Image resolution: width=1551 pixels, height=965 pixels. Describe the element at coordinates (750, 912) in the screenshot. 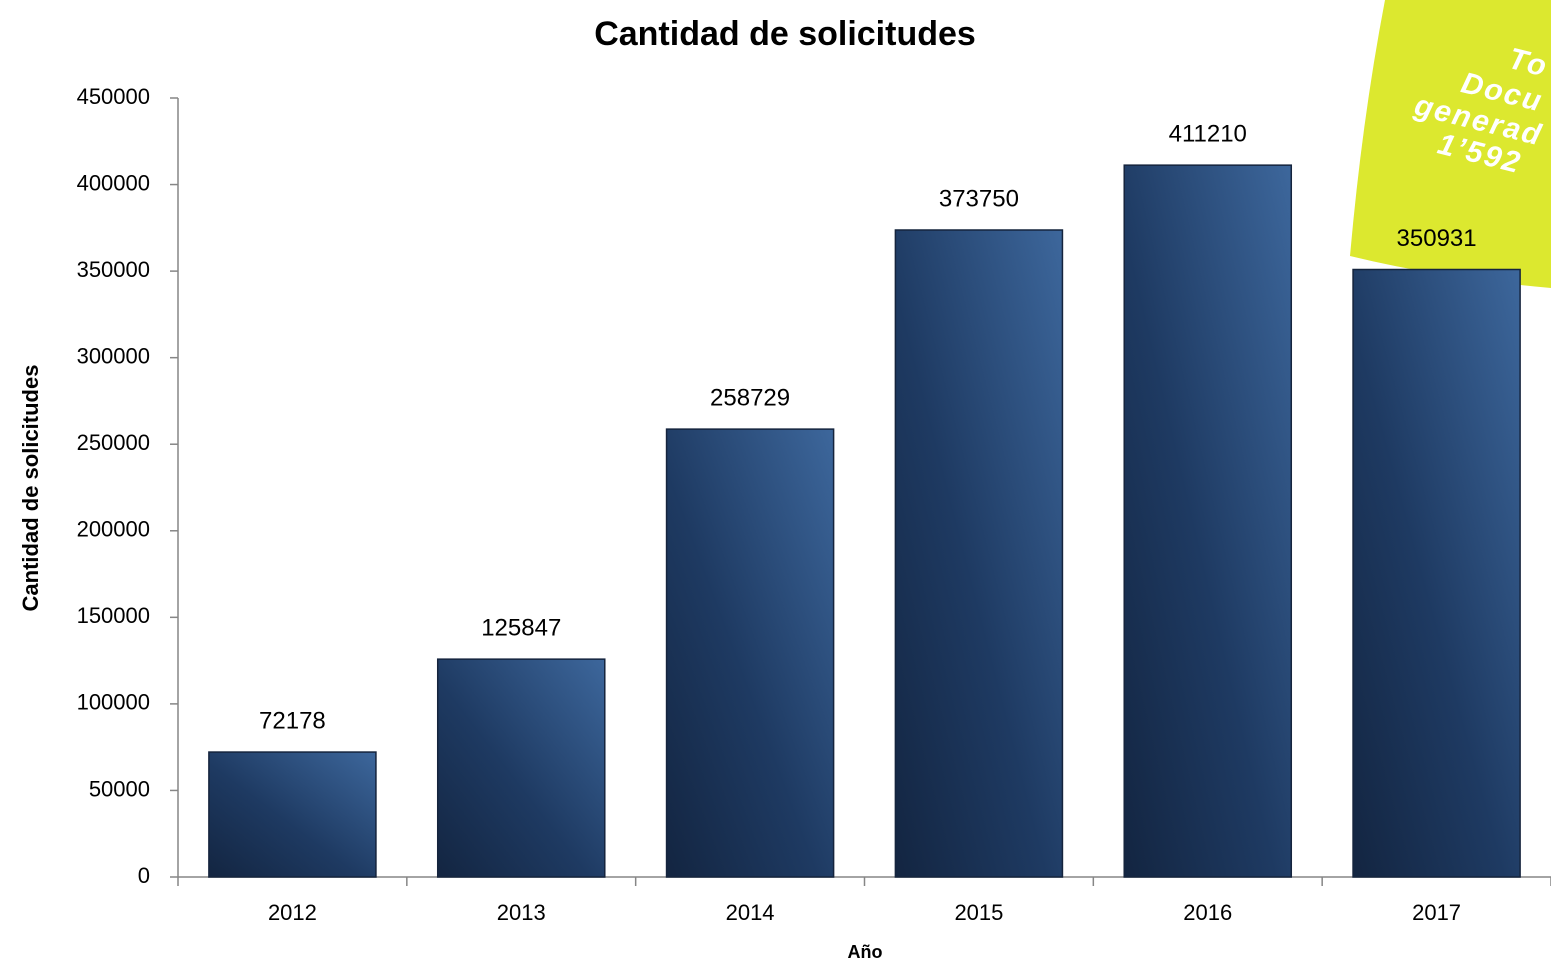

I see `x-tick-label: 2014` at that location.